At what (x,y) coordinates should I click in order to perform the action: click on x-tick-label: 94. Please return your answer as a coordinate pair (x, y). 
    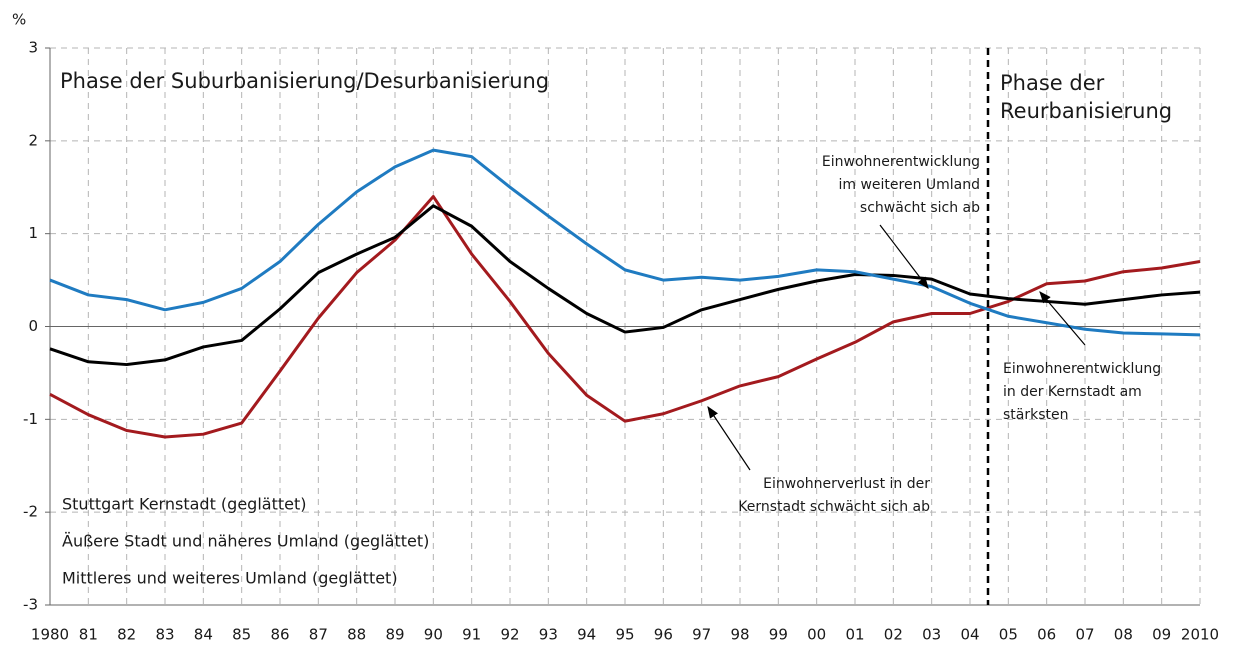
    Looking at the image, I should click on (586, 635).